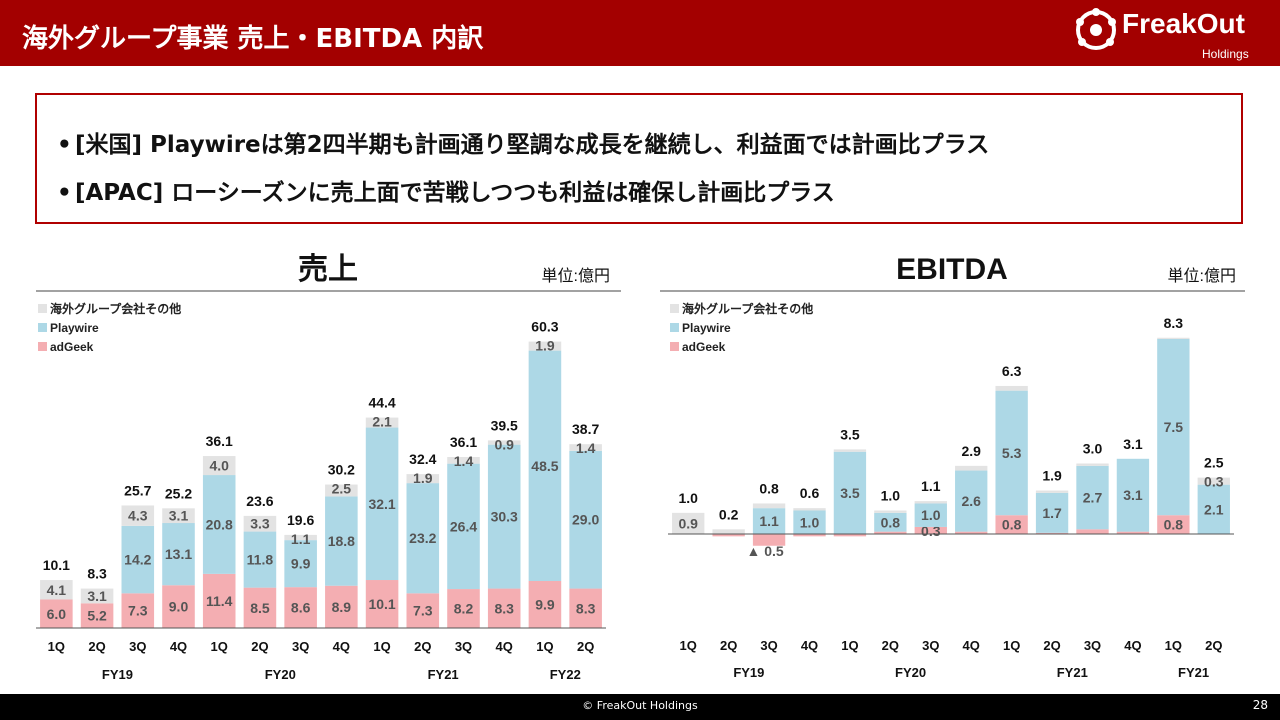 Image resolution: width=1280 pixels, height=720 pixels. I want to click on total-label: 36.1, so click(463, 442).